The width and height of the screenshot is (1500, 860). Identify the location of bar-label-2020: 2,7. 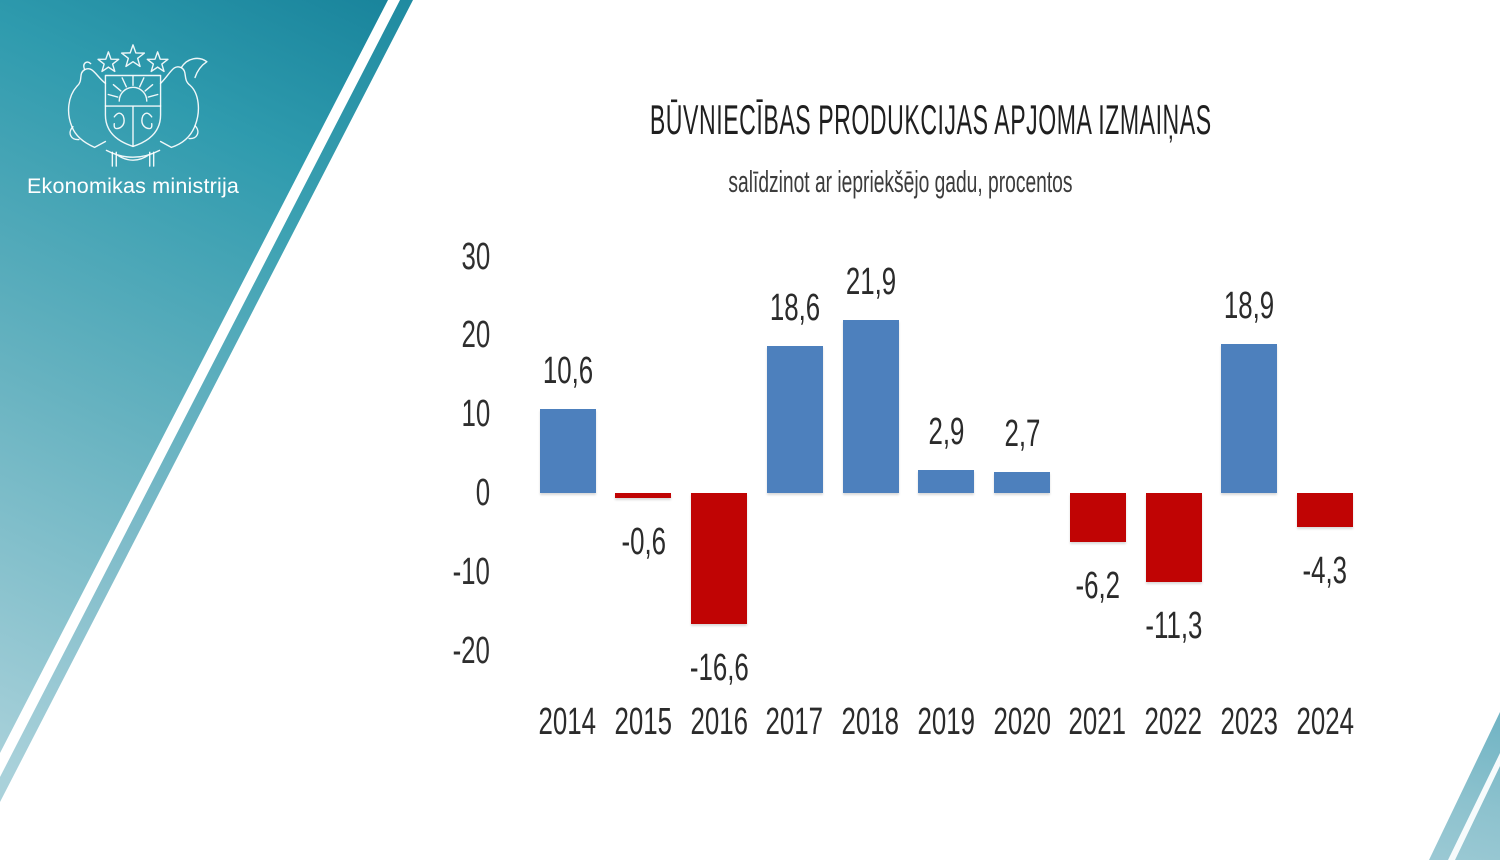
(1022, 434).